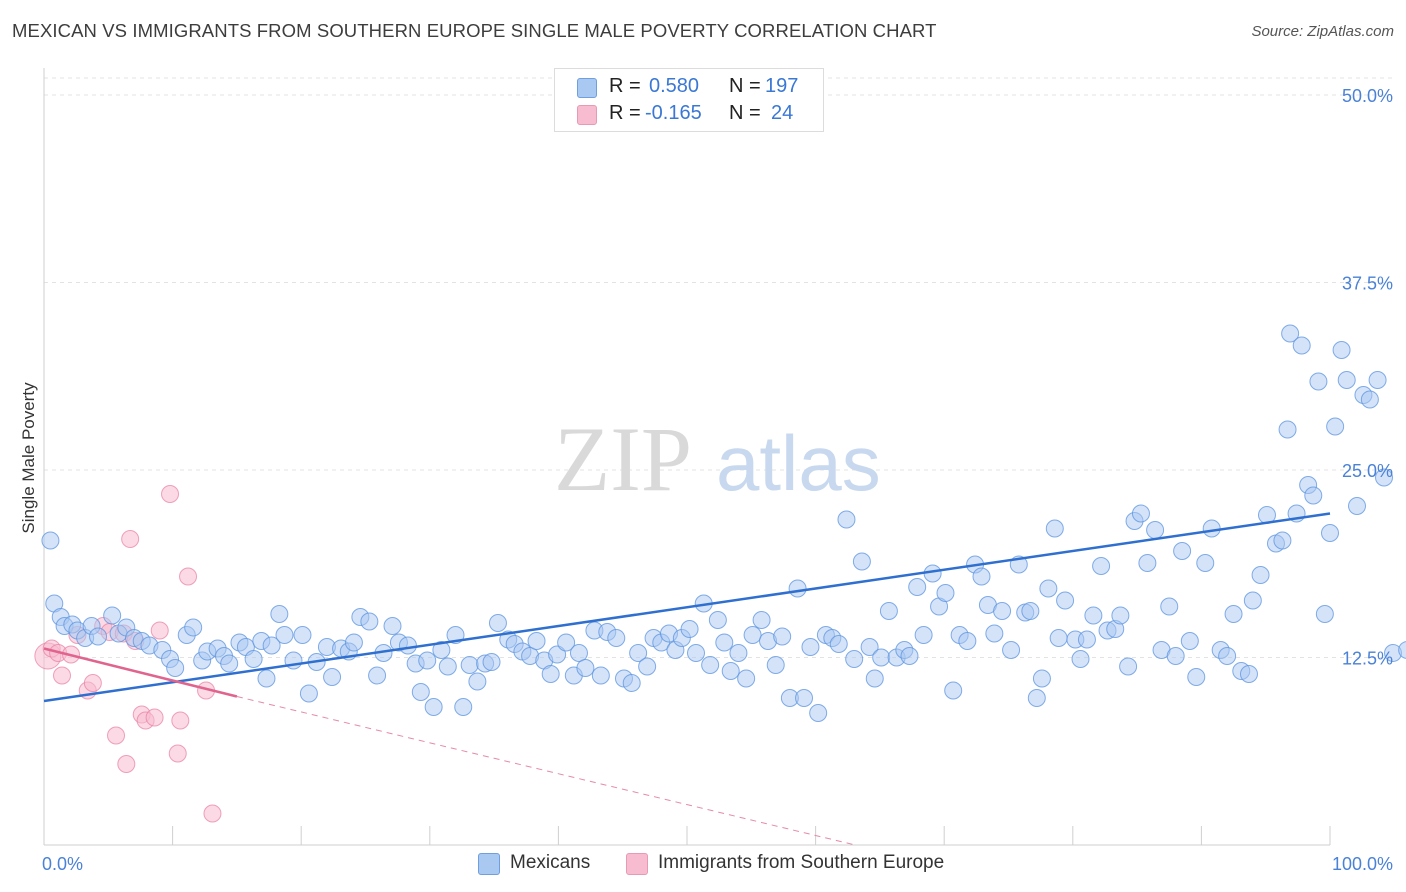  What do you see at coordinates (1322, 31) in the screenshot?
I see `source-credit: Source: ZipAtlas.com` at bounding box center [1322, 31].